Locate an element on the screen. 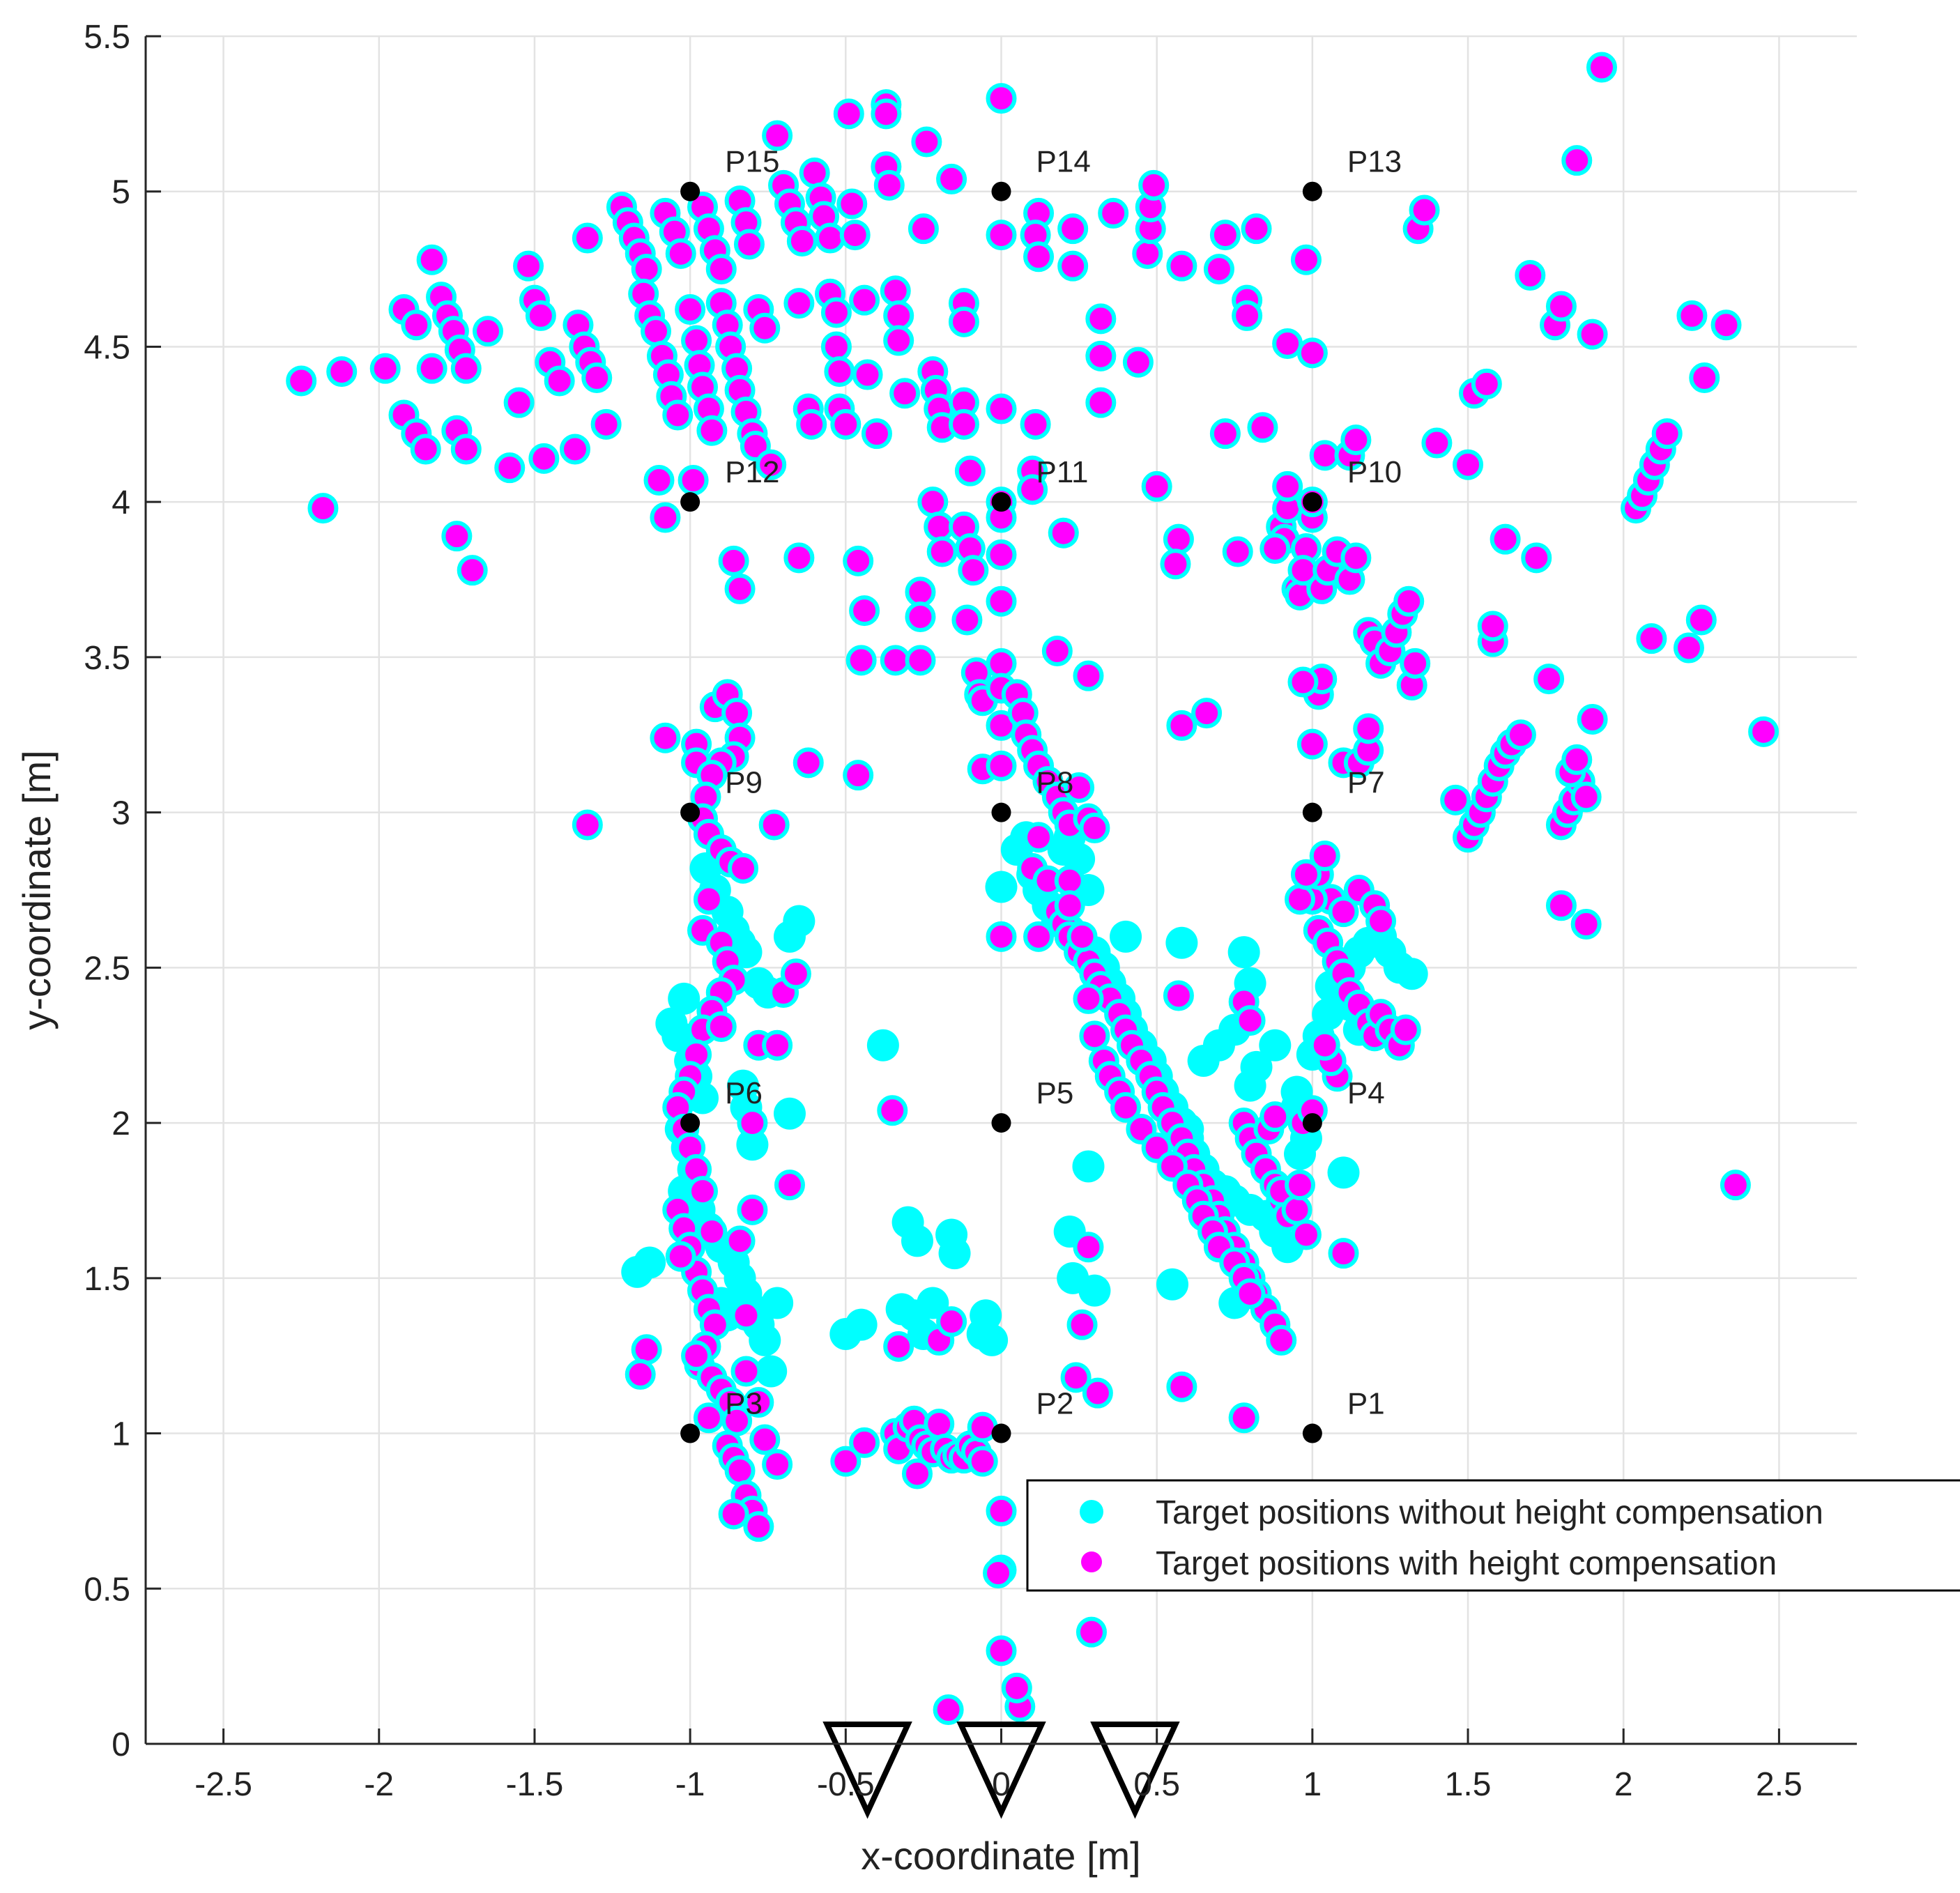  legend-marker-without-height-compensation is located at coordinates (1092, 1512).